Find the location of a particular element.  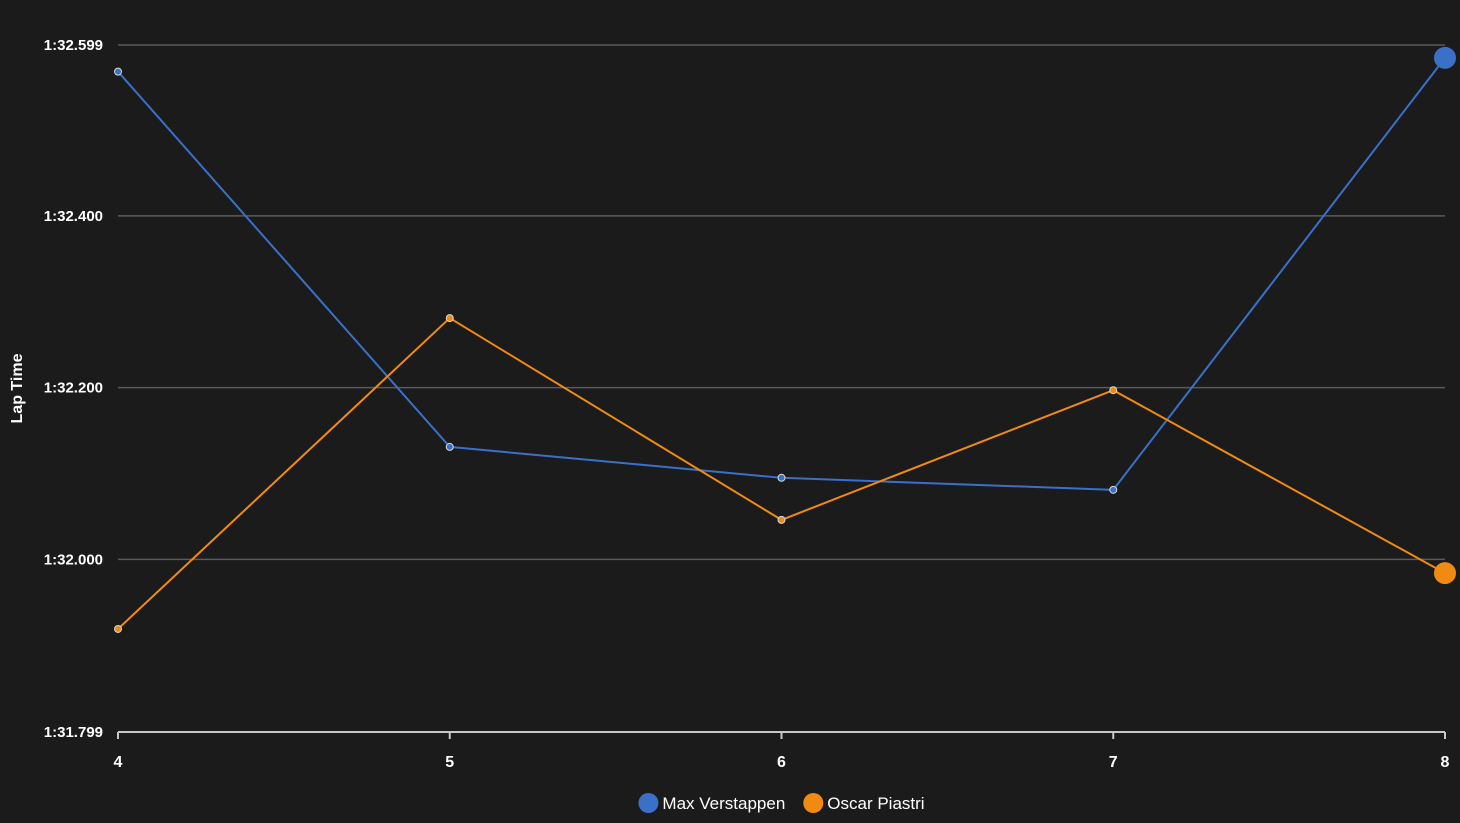

y-axis-title: Lap Time is located at coordinates (17, 388).